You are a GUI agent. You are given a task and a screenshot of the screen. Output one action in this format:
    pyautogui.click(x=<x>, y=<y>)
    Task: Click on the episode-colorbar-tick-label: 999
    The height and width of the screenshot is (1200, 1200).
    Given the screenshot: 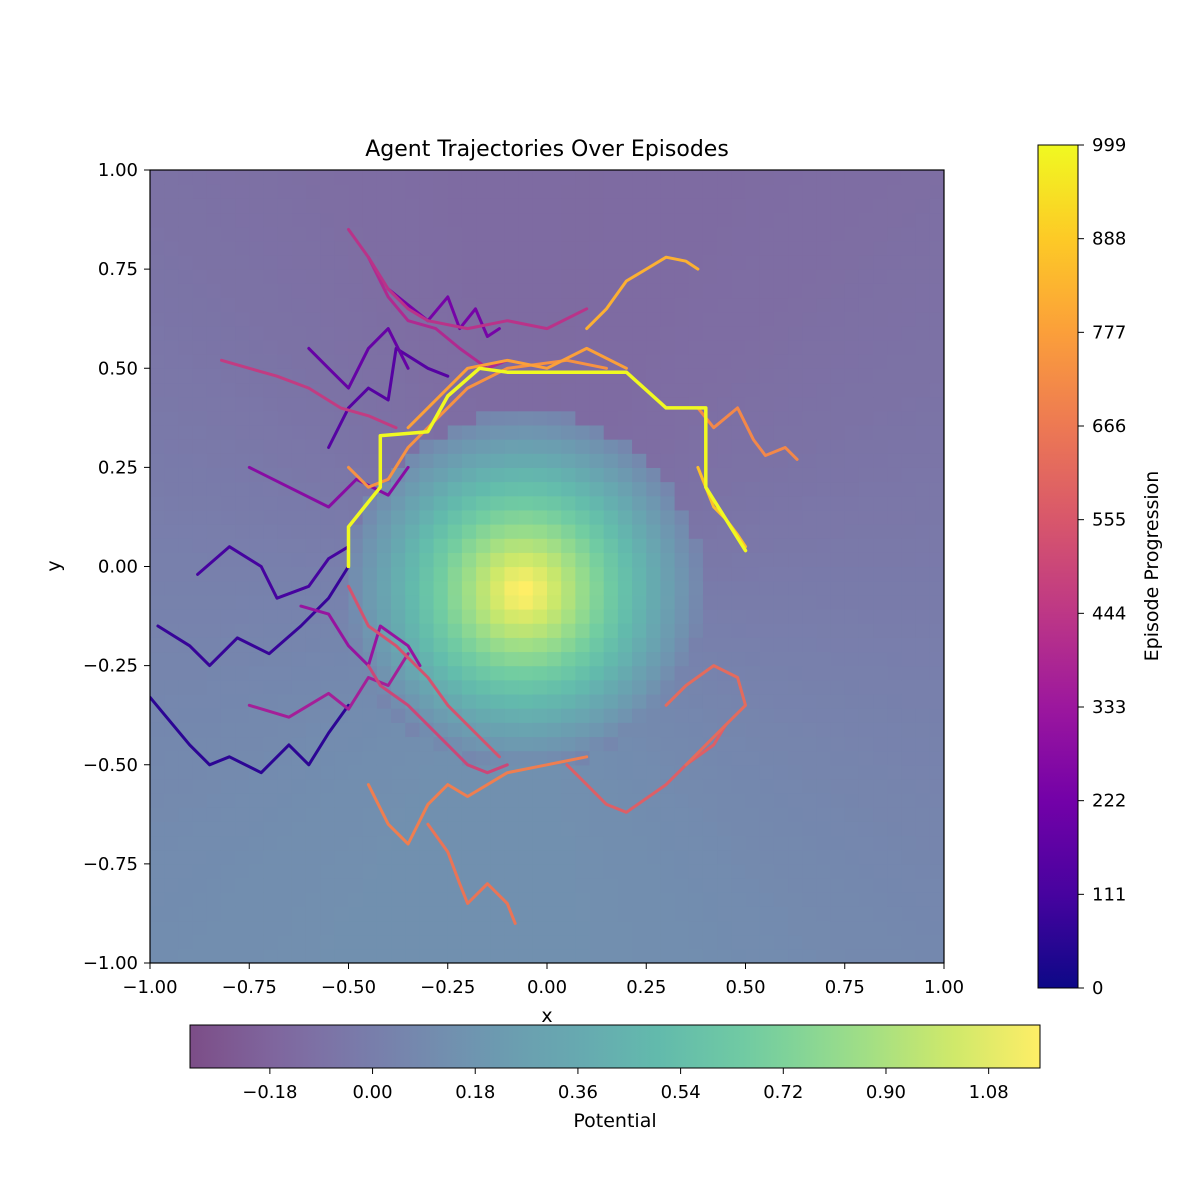 What is the action you would take?
    pyautogui.click(x=1109, y=145)
    